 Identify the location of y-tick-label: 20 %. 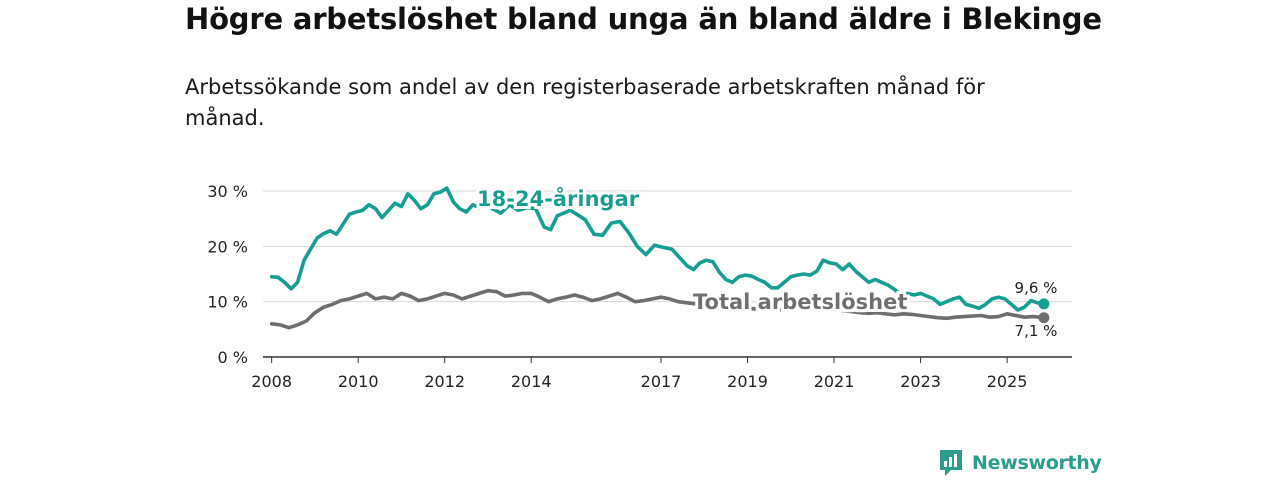
(227, 246).